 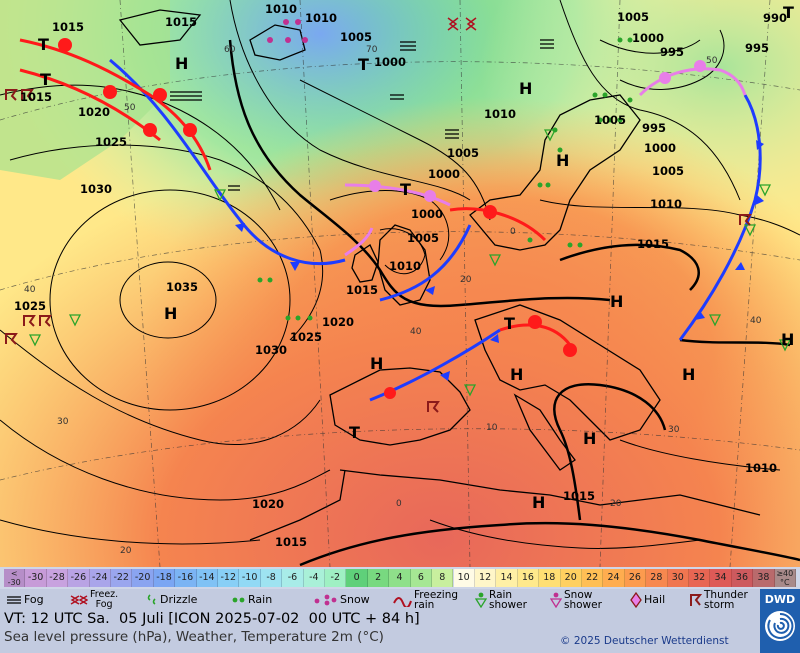 I want to click on scale-cell: -8, so click(x=271, y=578).